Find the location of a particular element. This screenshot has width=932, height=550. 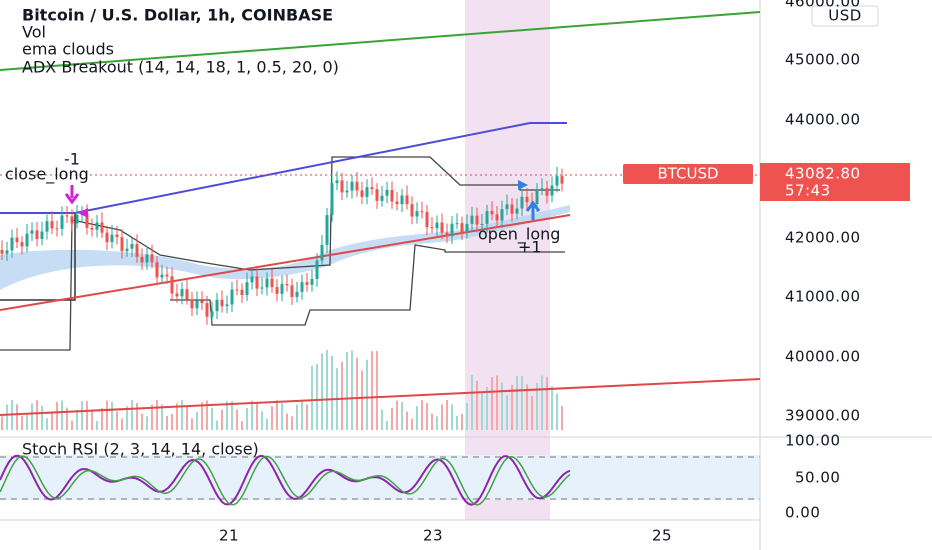

rsi-title: Stoch RSI (2, 3, 14, 14, close) is located at coordinates (140, 449).